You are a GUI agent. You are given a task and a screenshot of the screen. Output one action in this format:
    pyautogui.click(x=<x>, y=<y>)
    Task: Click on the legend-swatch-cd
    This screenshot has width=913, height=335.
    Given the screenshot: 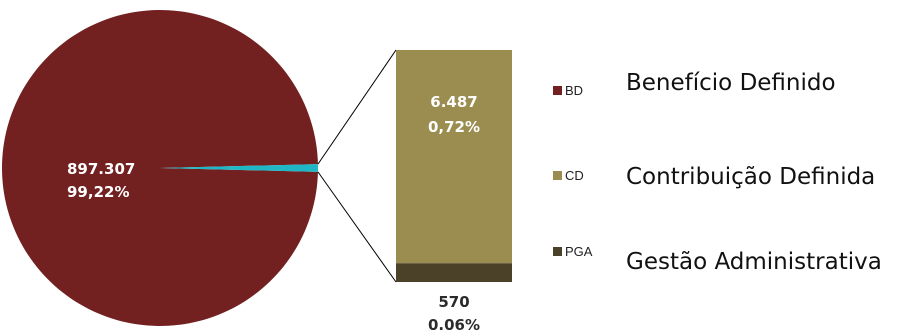 What is the action you would take?
    pyautogui.click(x=557, y=175)
    